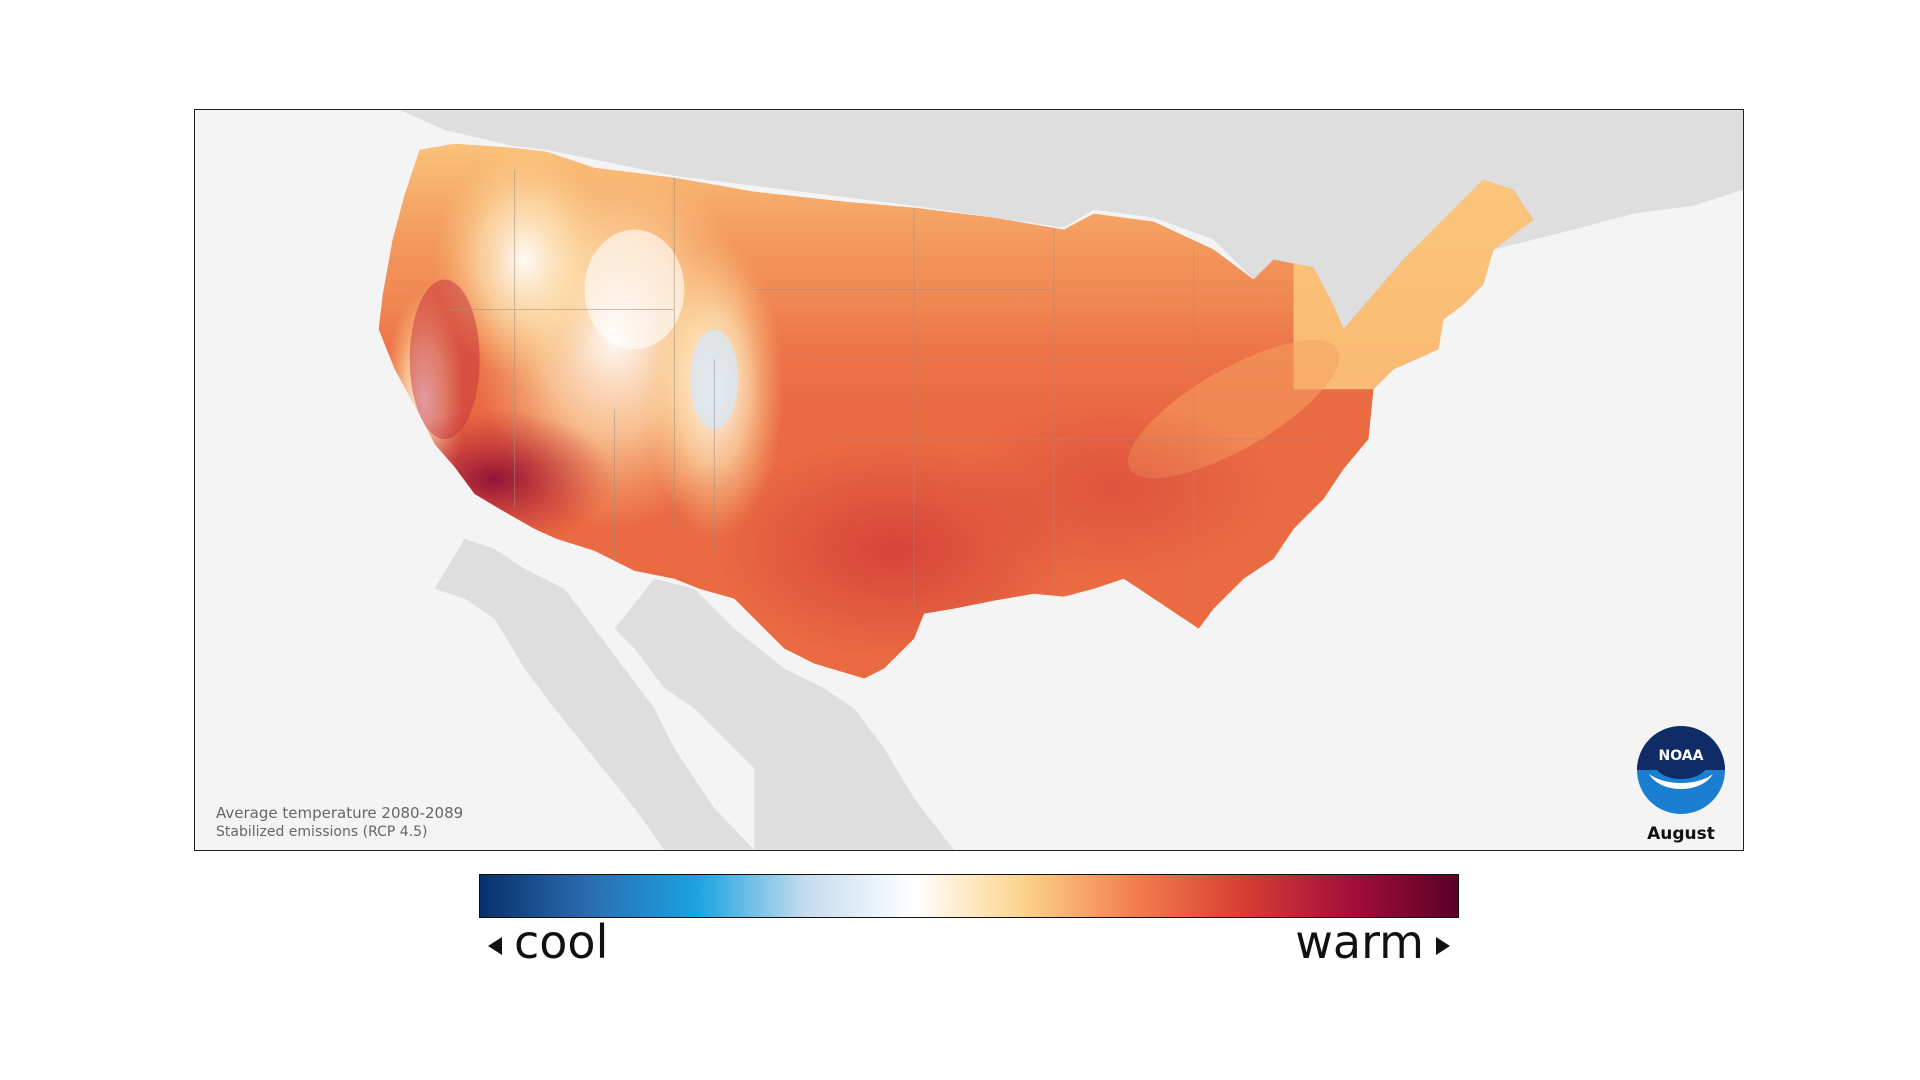 This screenshot has height=1080, width=1920. I want to click on noaa-logo-text: NOAA, so click(1681, 756).